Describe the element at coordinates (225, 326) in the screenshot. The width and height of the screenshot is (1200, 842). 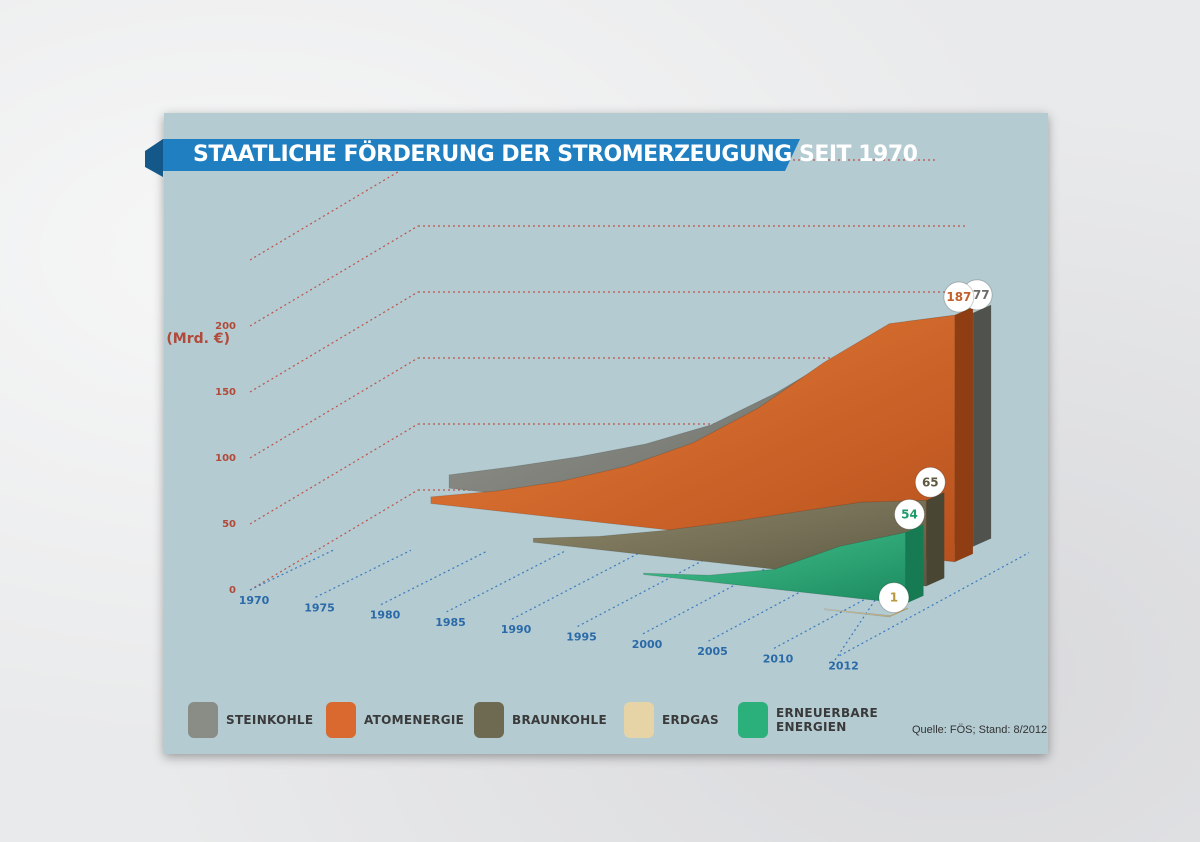
I see `y-tick-label: 200` at that location.